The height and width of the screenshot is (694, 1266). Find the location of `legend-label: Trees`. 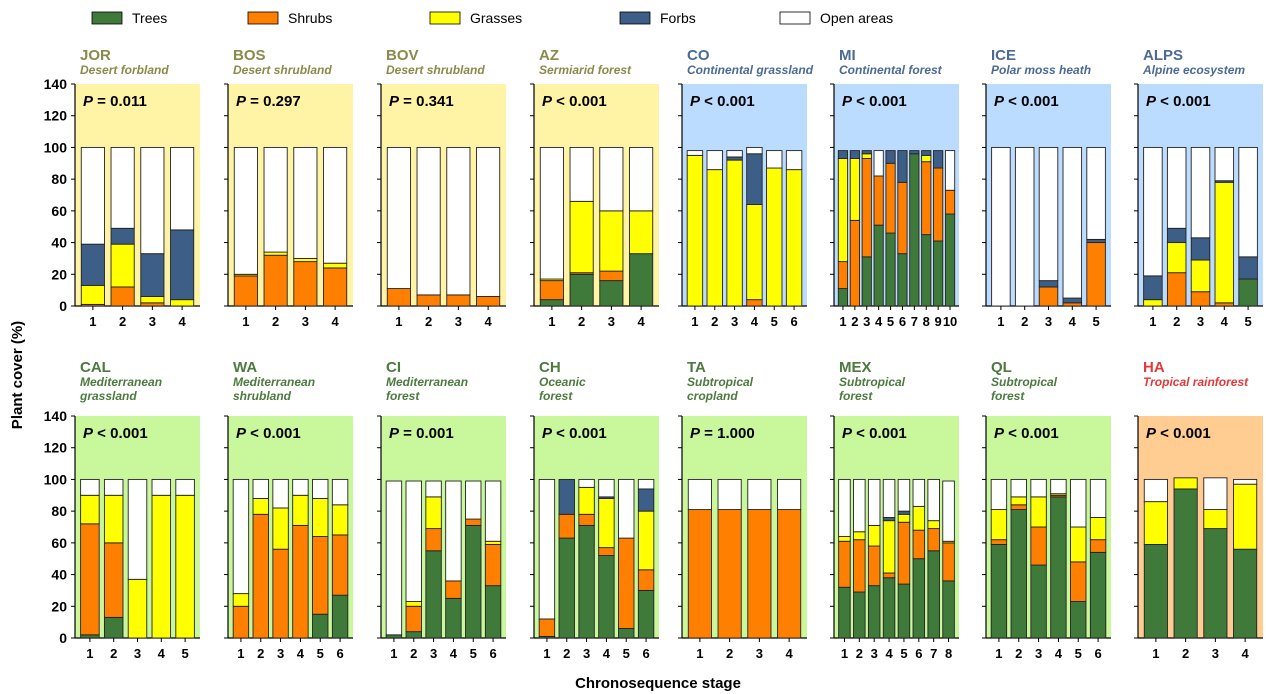

legend-label: Trees is located at coordinates (149, 18).